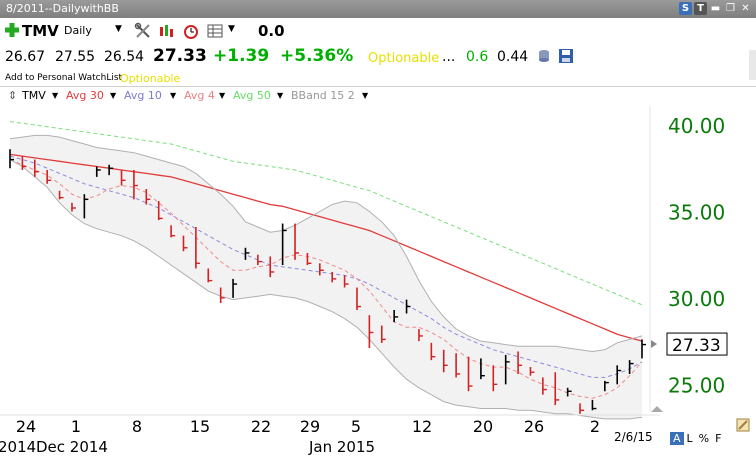  Describe the element at coordinates (696, 212) in the screenshot. I see `y-tick-label: 35.00` at that location.